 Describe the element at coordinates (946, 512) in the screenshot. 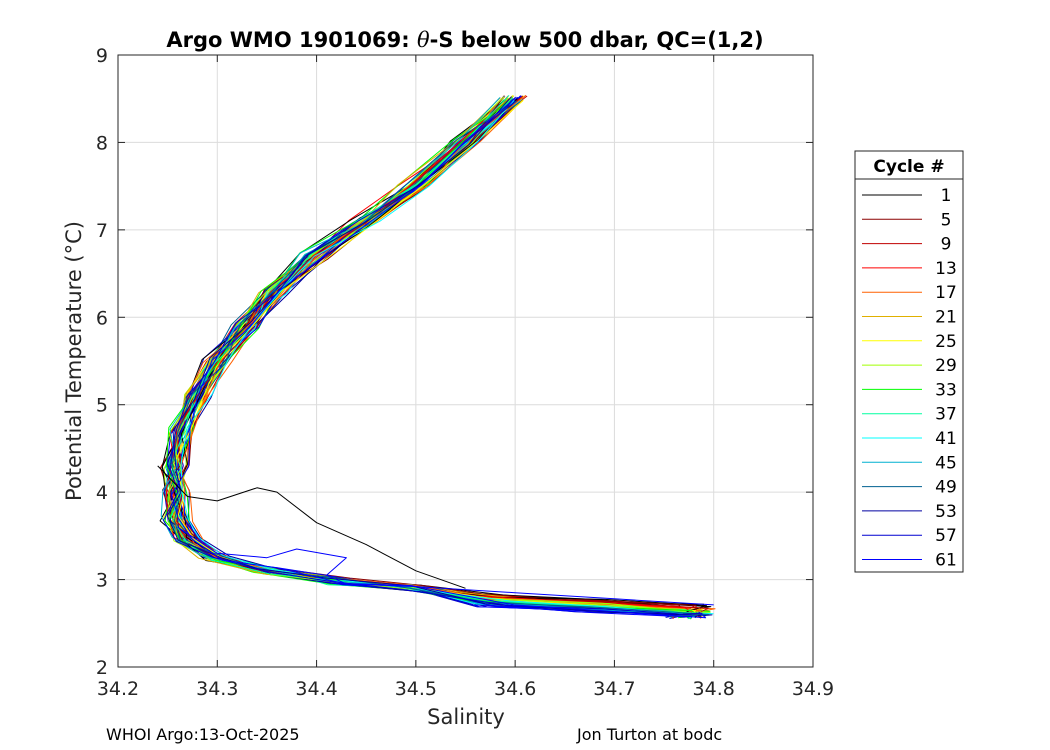

I see `legend-label: 53` at that location.